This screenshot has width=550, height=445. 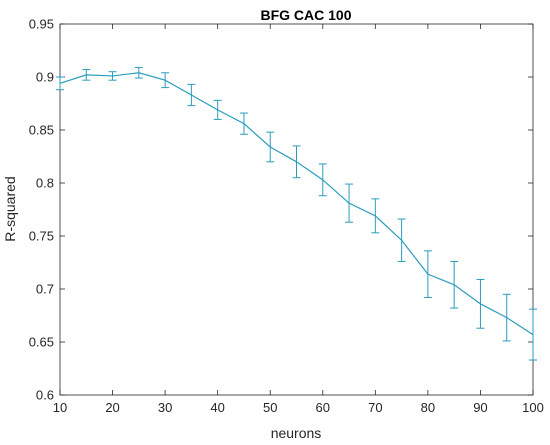 What do you see at coordinates (41, 342) in the screenshot?
I see `y-tick-label: 0.65` at bounding box center [41, 342].